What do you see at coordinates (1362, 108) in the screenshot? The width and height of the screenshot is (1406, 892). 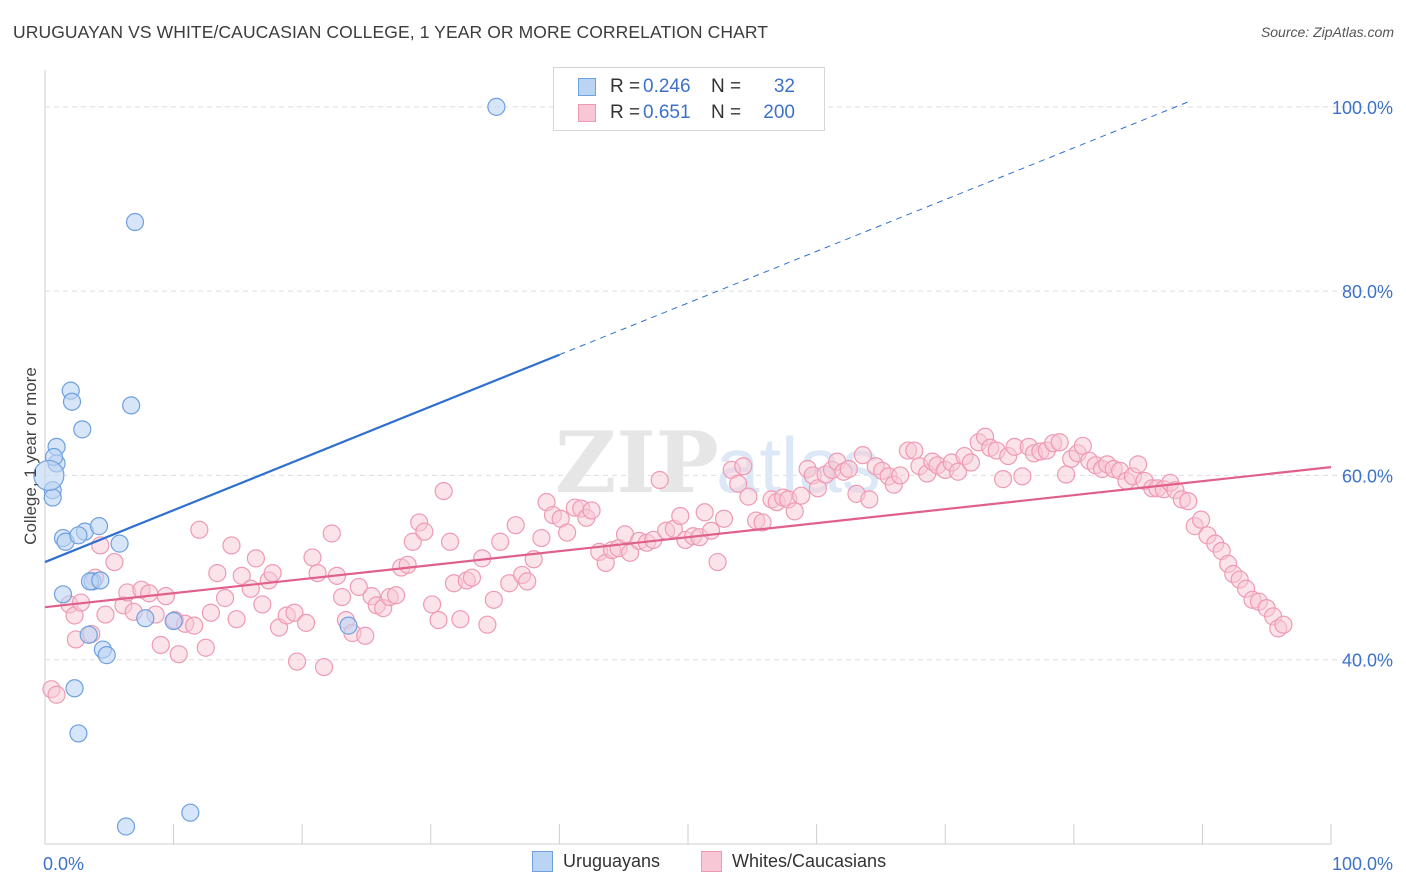 I see `y-tick-label: 100.0%` at bounding box center [1362, 108].